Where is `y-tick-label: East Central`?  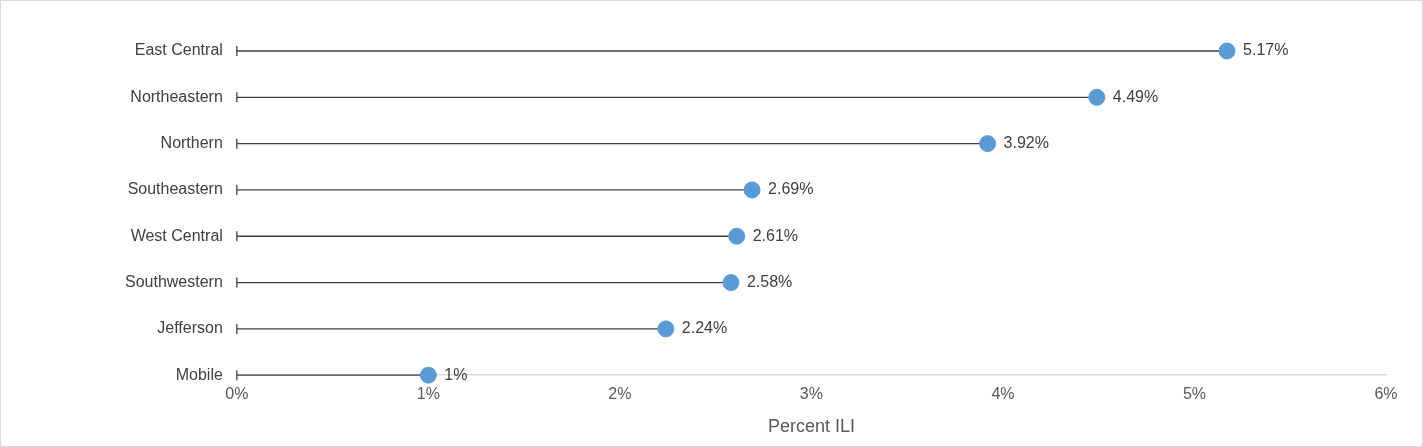 y-tick-label: East Central is located at coordinates (178, 50).